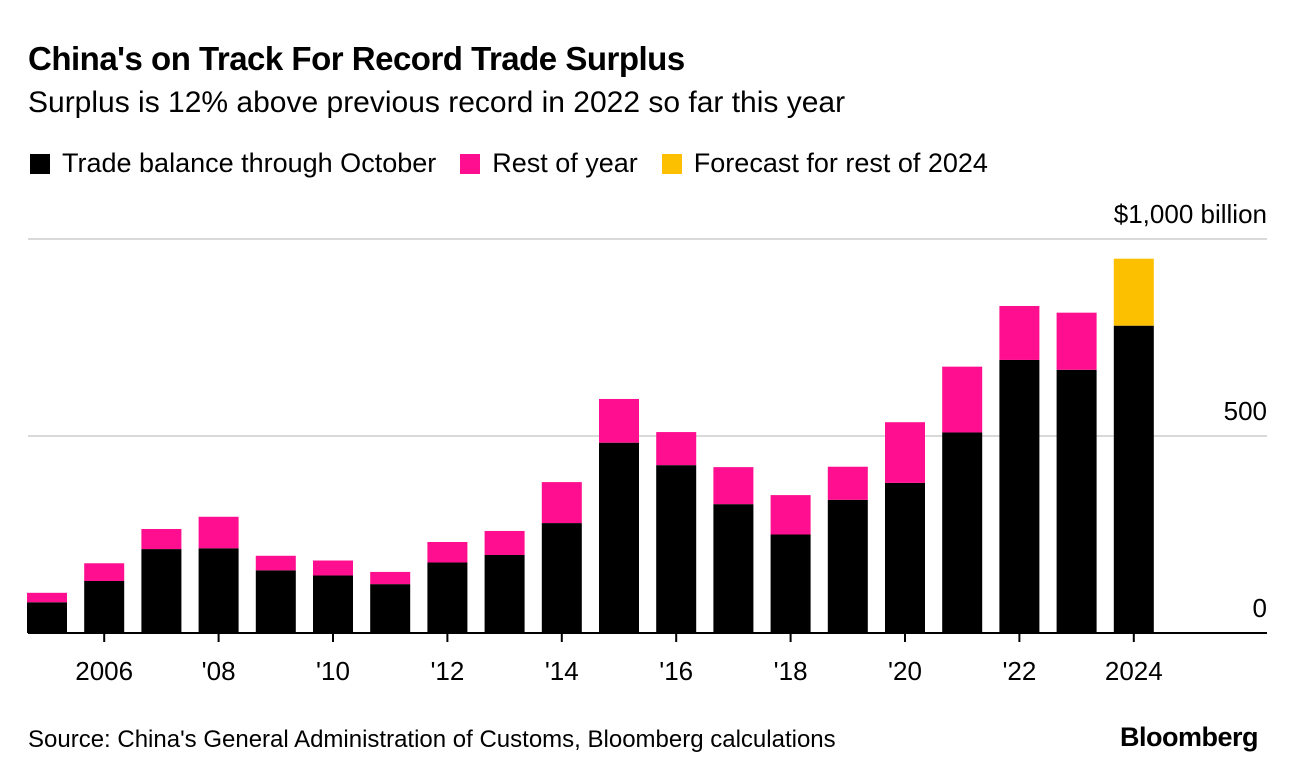  What do you see at coordinates (447, 671) in the screenshot?
I see `x-tick-label: '12` at bounding box center [447, 671].